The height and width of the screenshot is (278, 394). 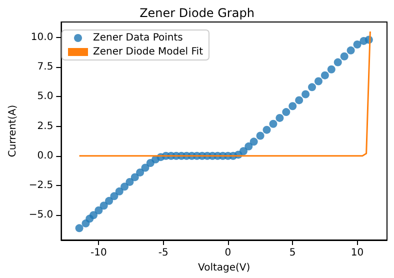 What do you see at coordinates (42, 37) in the screenshot?
I see `y-tick-label: 10.0` at bounding box center [42, 37].